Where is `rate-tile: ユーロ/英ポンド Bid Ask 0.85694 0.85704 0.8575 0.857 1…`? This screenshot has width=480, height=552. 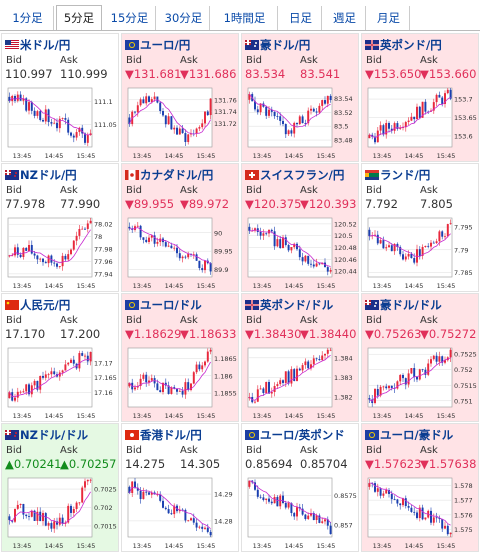 rate-tile: ユーロ/英ポンド Bid Ask 0.85694 0.85704 0.8575 0.857 1… is located at coordinates (300, 487).